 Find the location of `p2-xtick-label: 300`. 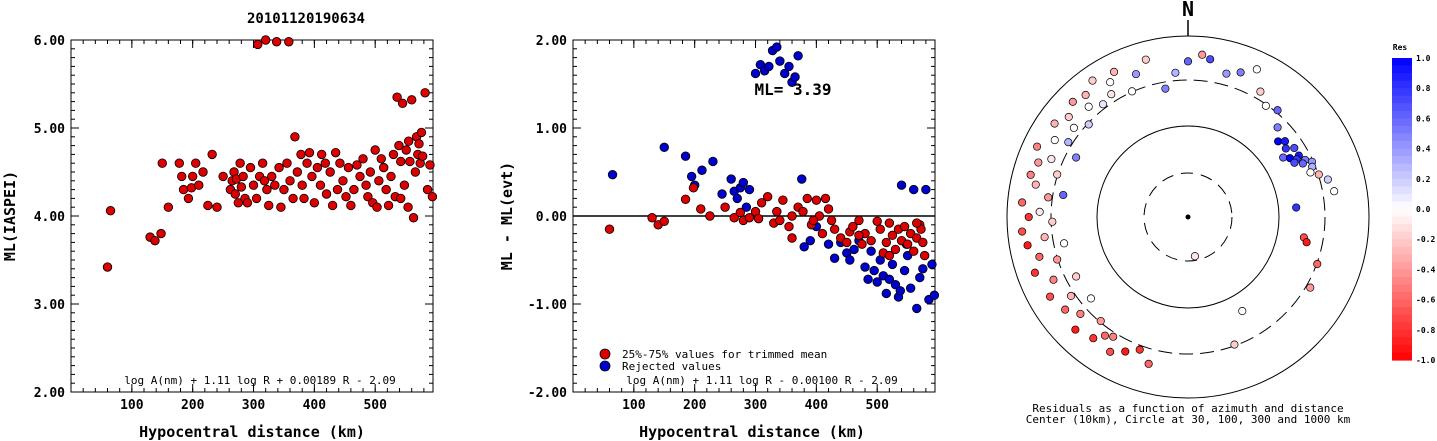

p2-xtick-label: 300 is located at coordinates (756, 405).